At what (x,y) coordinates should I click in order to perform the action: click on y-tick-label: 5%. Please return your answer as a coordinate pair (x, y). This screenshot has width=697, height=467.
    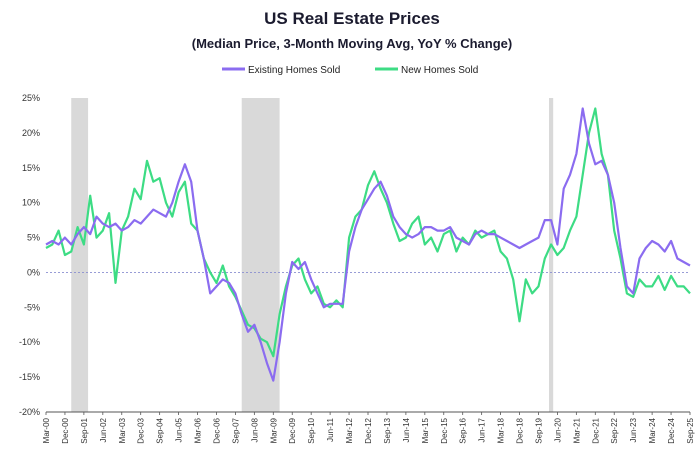
    Looking at the image, I should click on (33, 238).